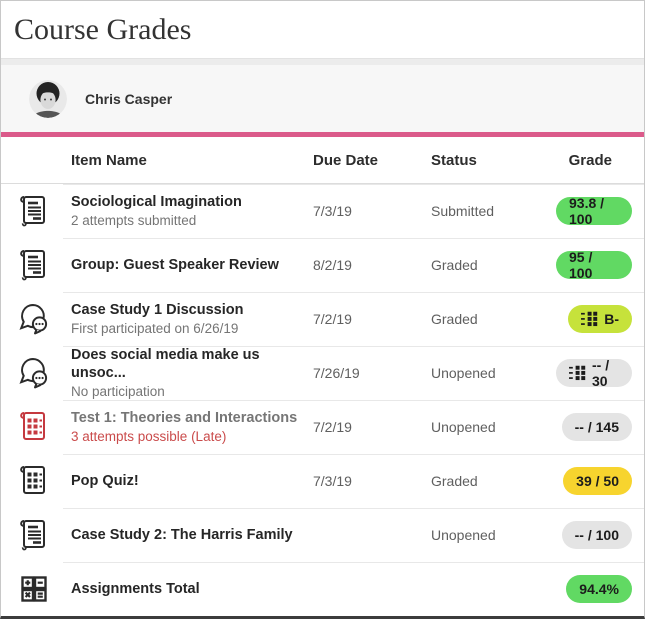 The height and width of the screenshot is (619, 645). What do you see at coordinates (182, 534) in the screenshot?
I see `item-title: Case Study 2: The Harris Family` at bounding box center [182, 534].